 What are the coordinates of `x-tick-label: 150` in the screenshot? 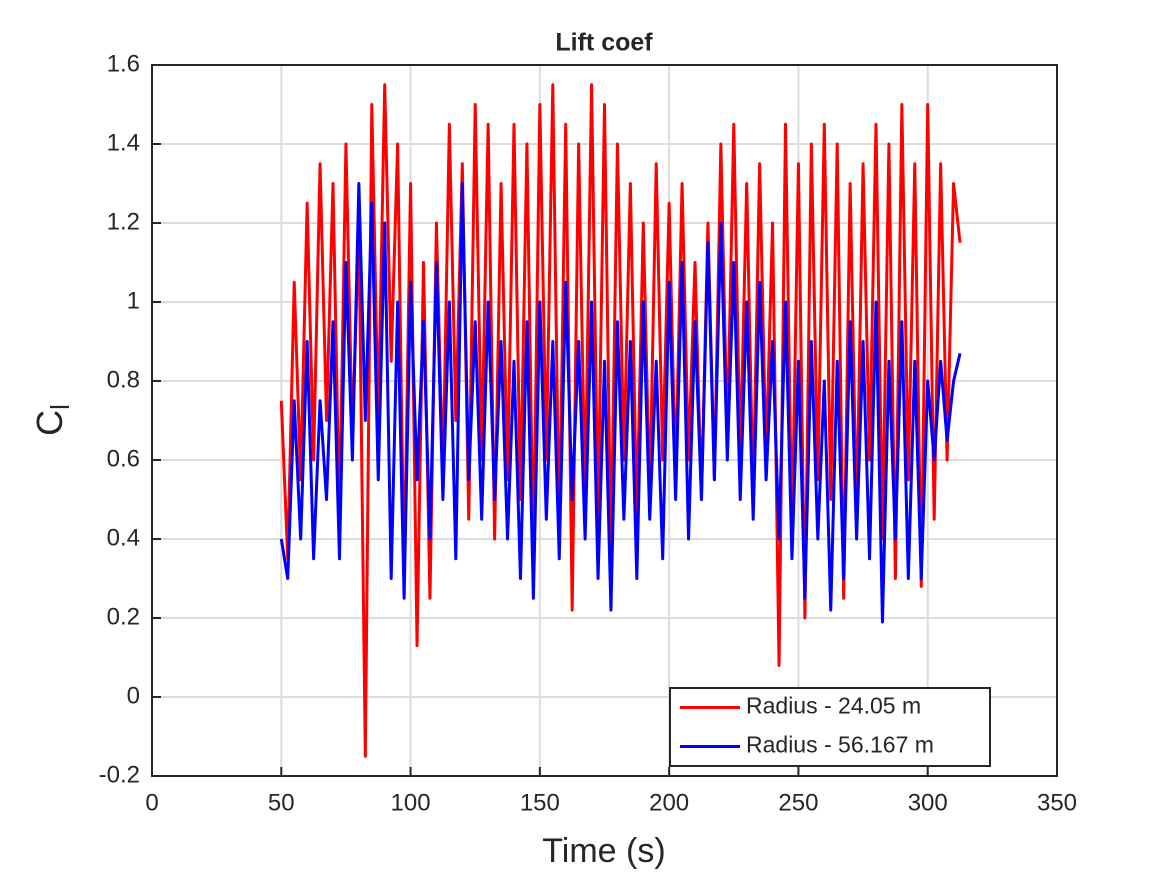 It's located at (540, 802).